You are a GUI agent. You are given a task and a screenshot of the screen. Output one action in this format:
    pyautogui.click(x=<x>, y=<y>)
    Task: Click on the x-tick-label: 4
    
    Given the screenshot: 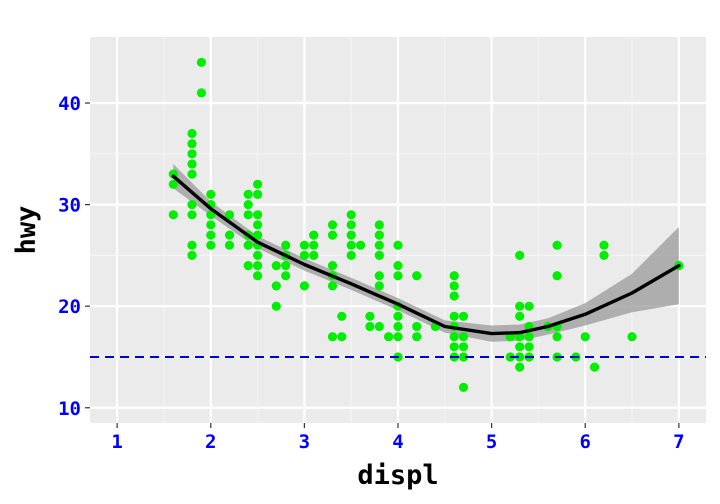 What is the action you would take?
    pyautogui.click(x=397, y=442)
    